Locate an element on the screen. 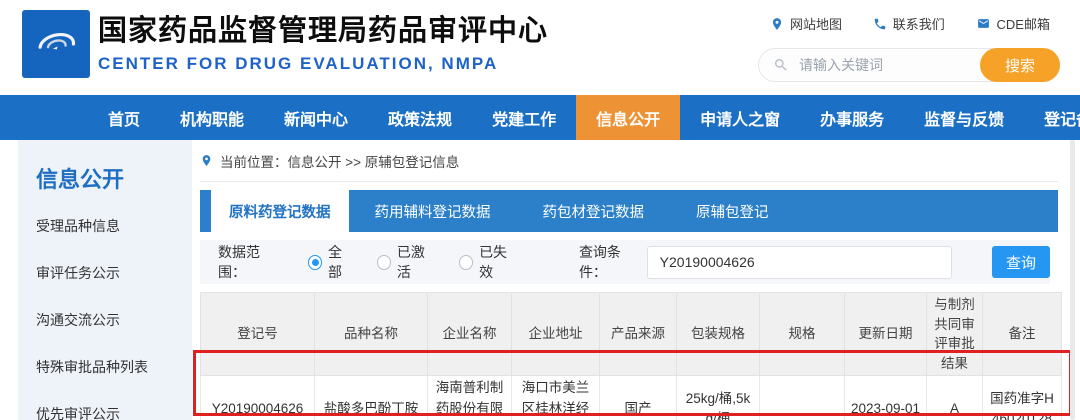 This screenshot has width=1080, height=420. column-header-registration-no: 登记号 is located at coordinates (257, 334).